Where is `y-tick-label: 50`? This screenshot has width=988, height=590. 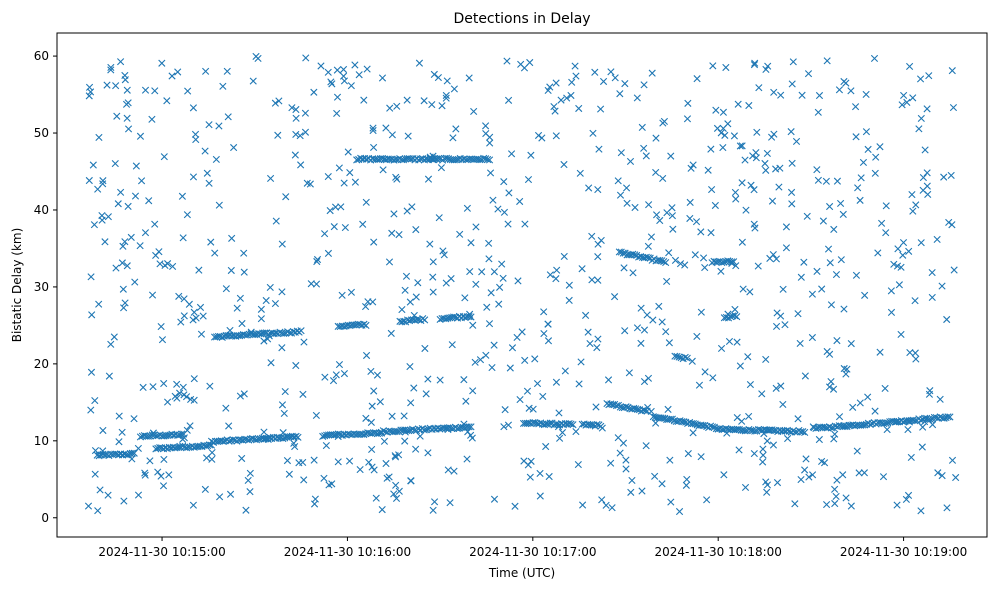
y-tick-label: 50 is located at coordinates (41, 133).